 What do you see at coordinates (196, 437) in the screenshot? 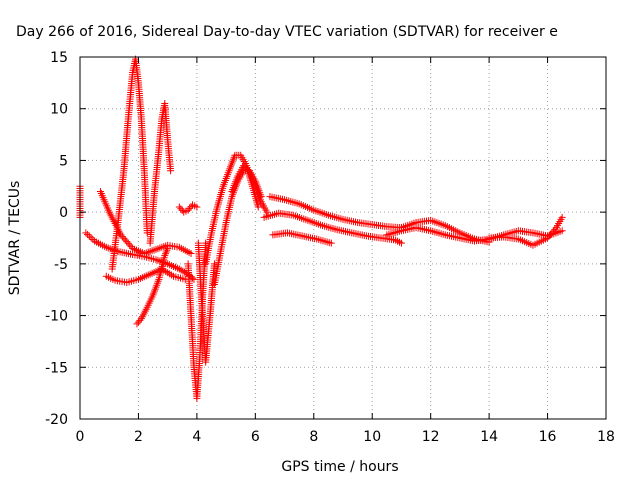
I see `x-tick-label: 4` at bounding box center [196, 437].